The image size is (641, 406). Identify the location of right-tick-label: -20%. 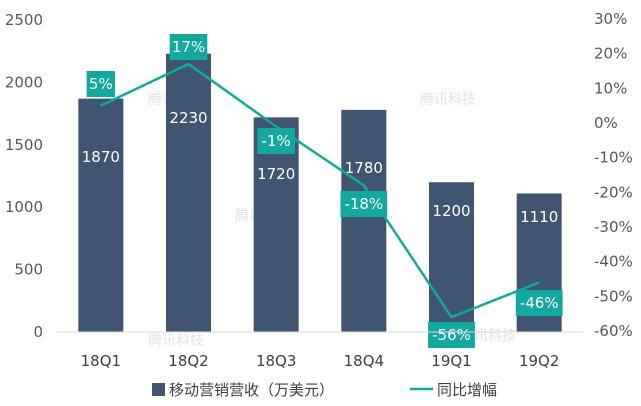
(613, 192).